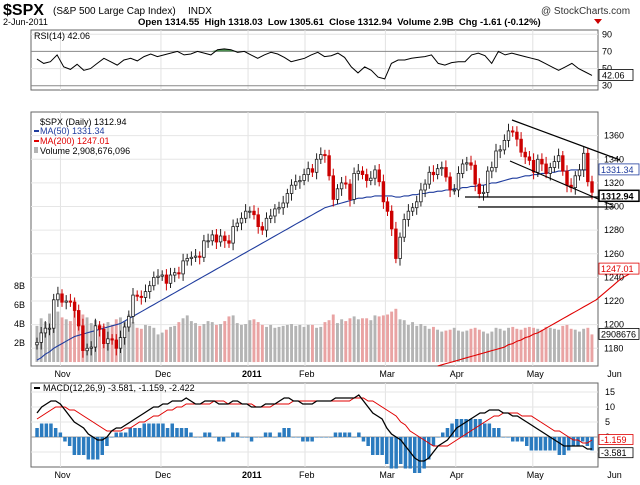  Describe the element at coordinates (614, 440) in the screenshot. I see `macd-value-tag-text: -1.159` at that location.